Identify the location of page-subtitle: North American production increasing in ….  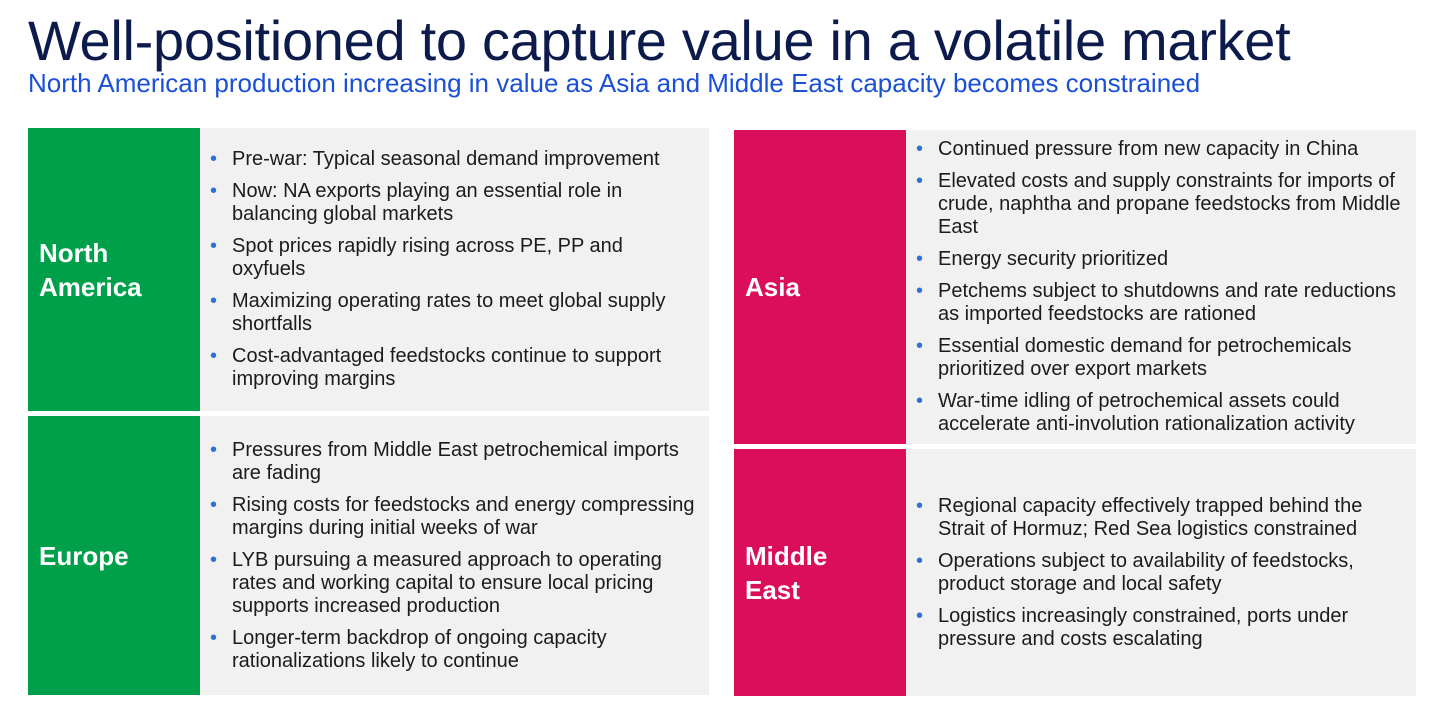
(614, 83).